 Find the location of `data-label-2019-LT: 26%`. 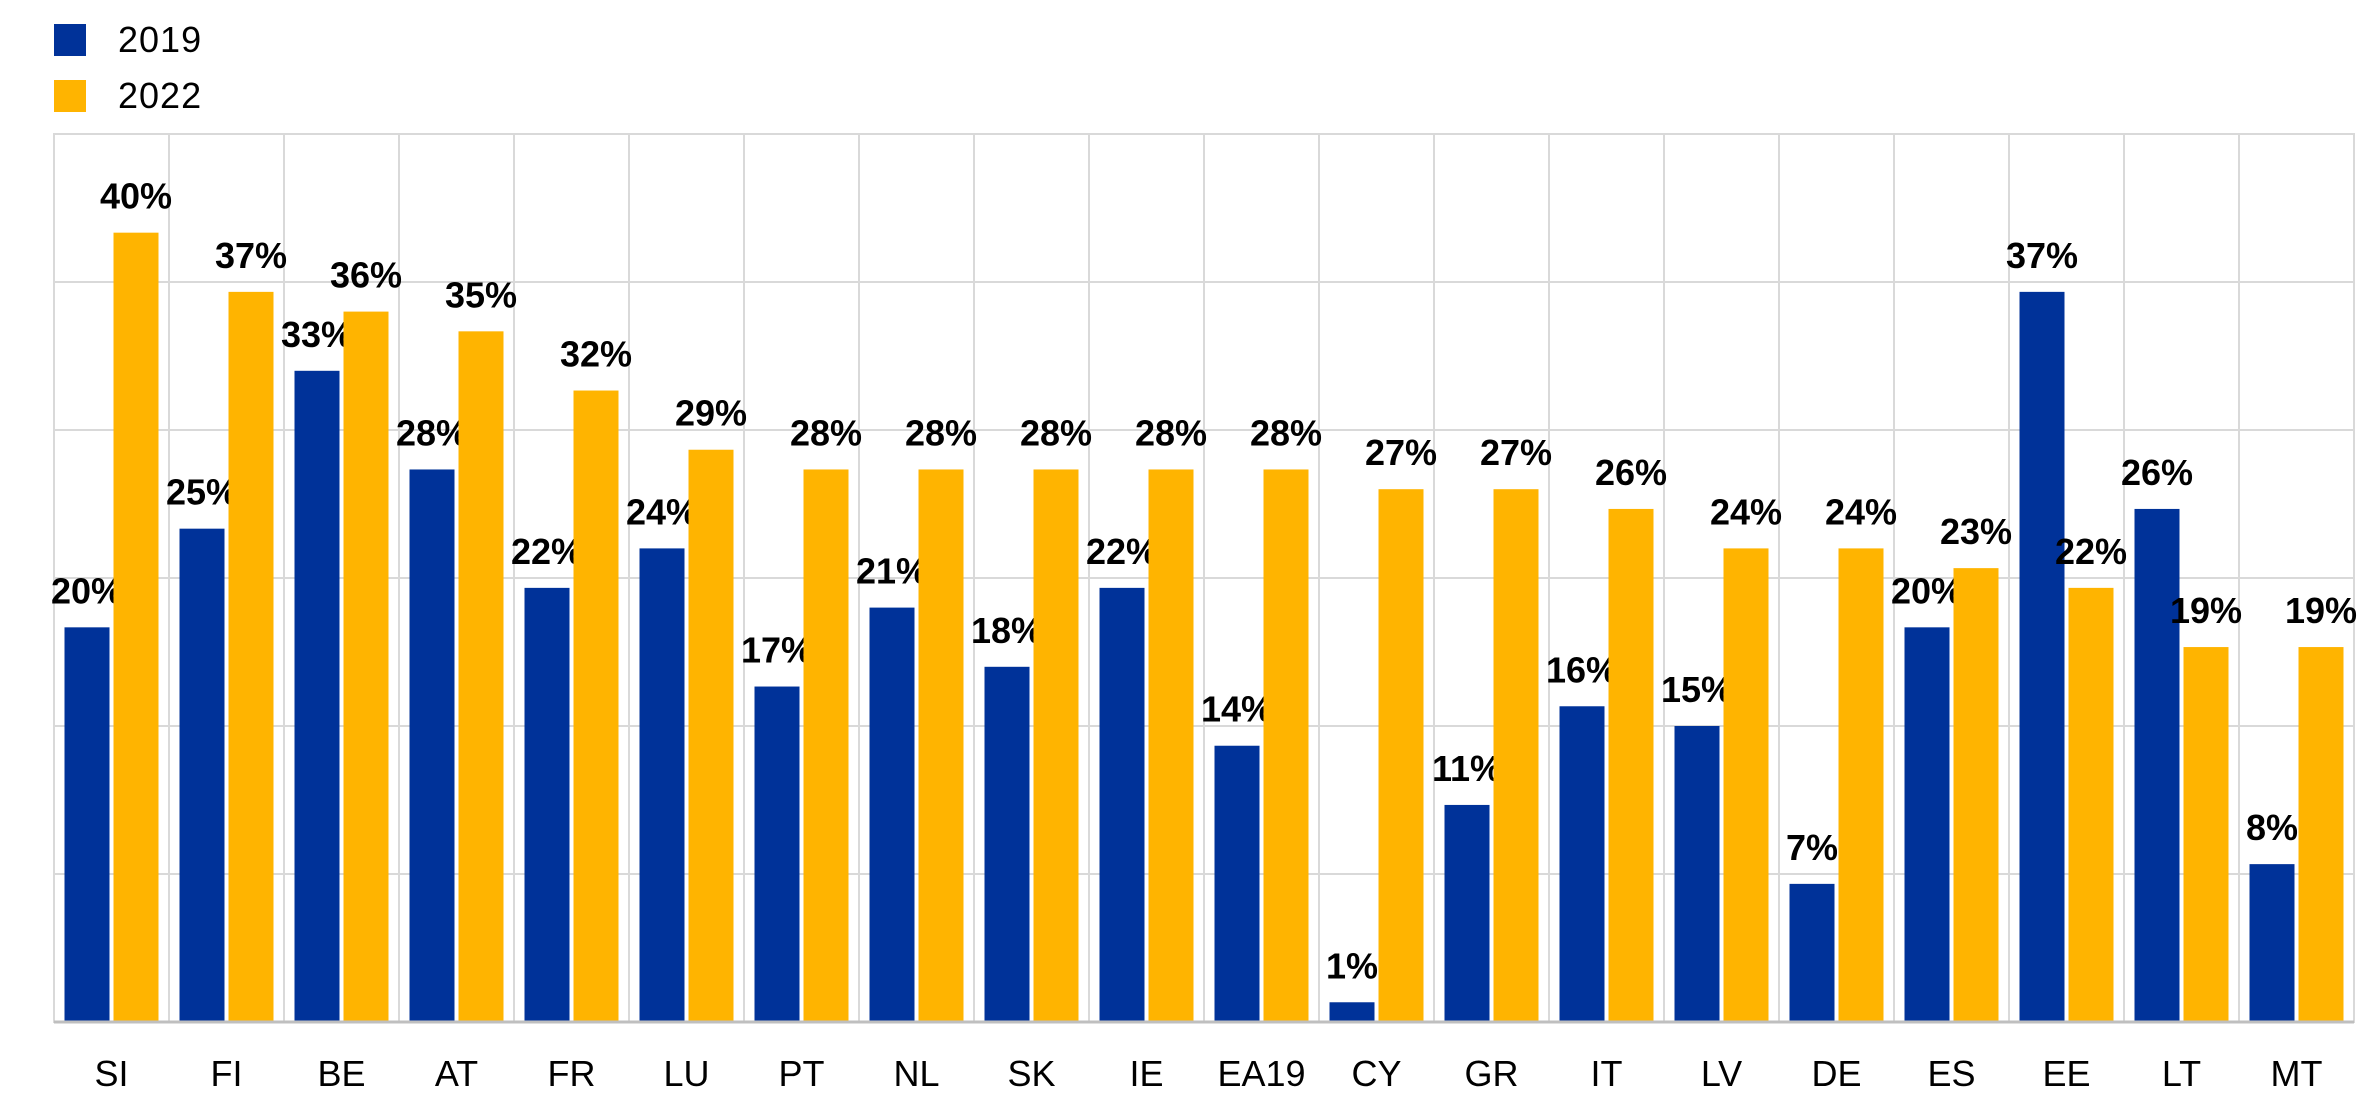

data-label-2019-LT: 26% is located at coordinates (2157, 472).